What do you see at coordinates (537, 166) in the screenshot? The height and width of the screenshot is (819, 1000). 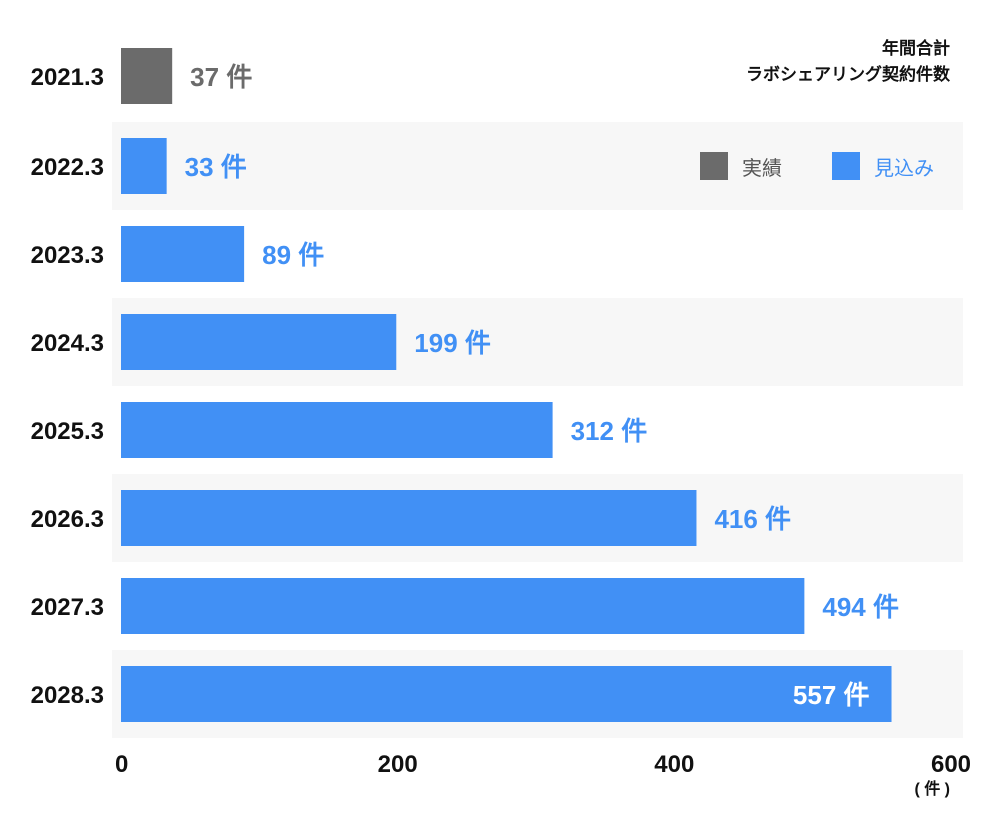 I see `row-band` at bounding box center [537, 166].